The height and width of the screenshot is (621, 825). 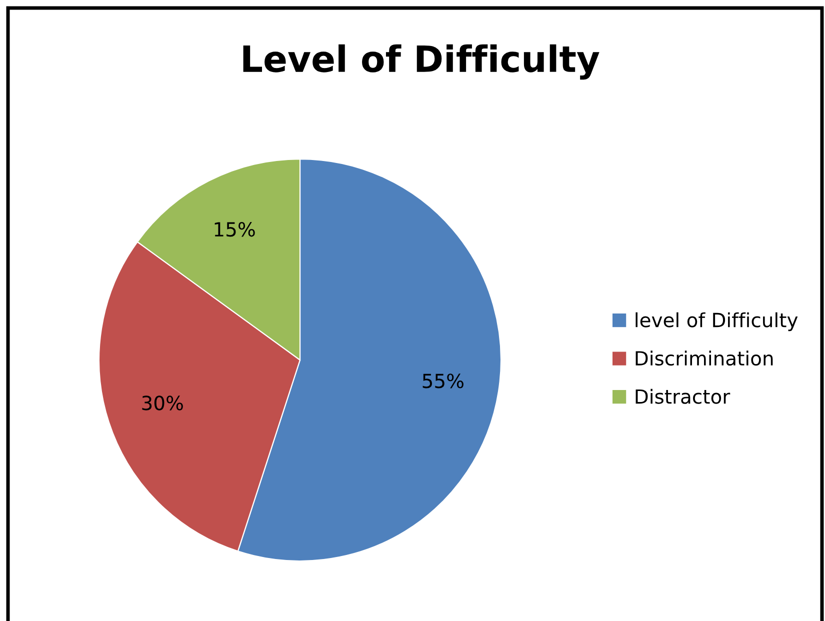 I want to click on data-label: 15%, so click(x=234, y=229).